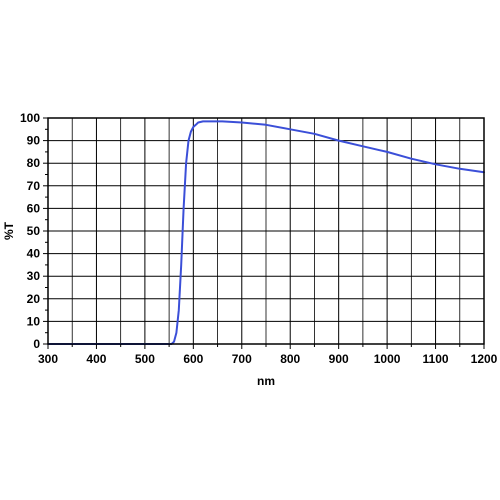  I want to click on y-tick-label: 40, so click(34, 254).